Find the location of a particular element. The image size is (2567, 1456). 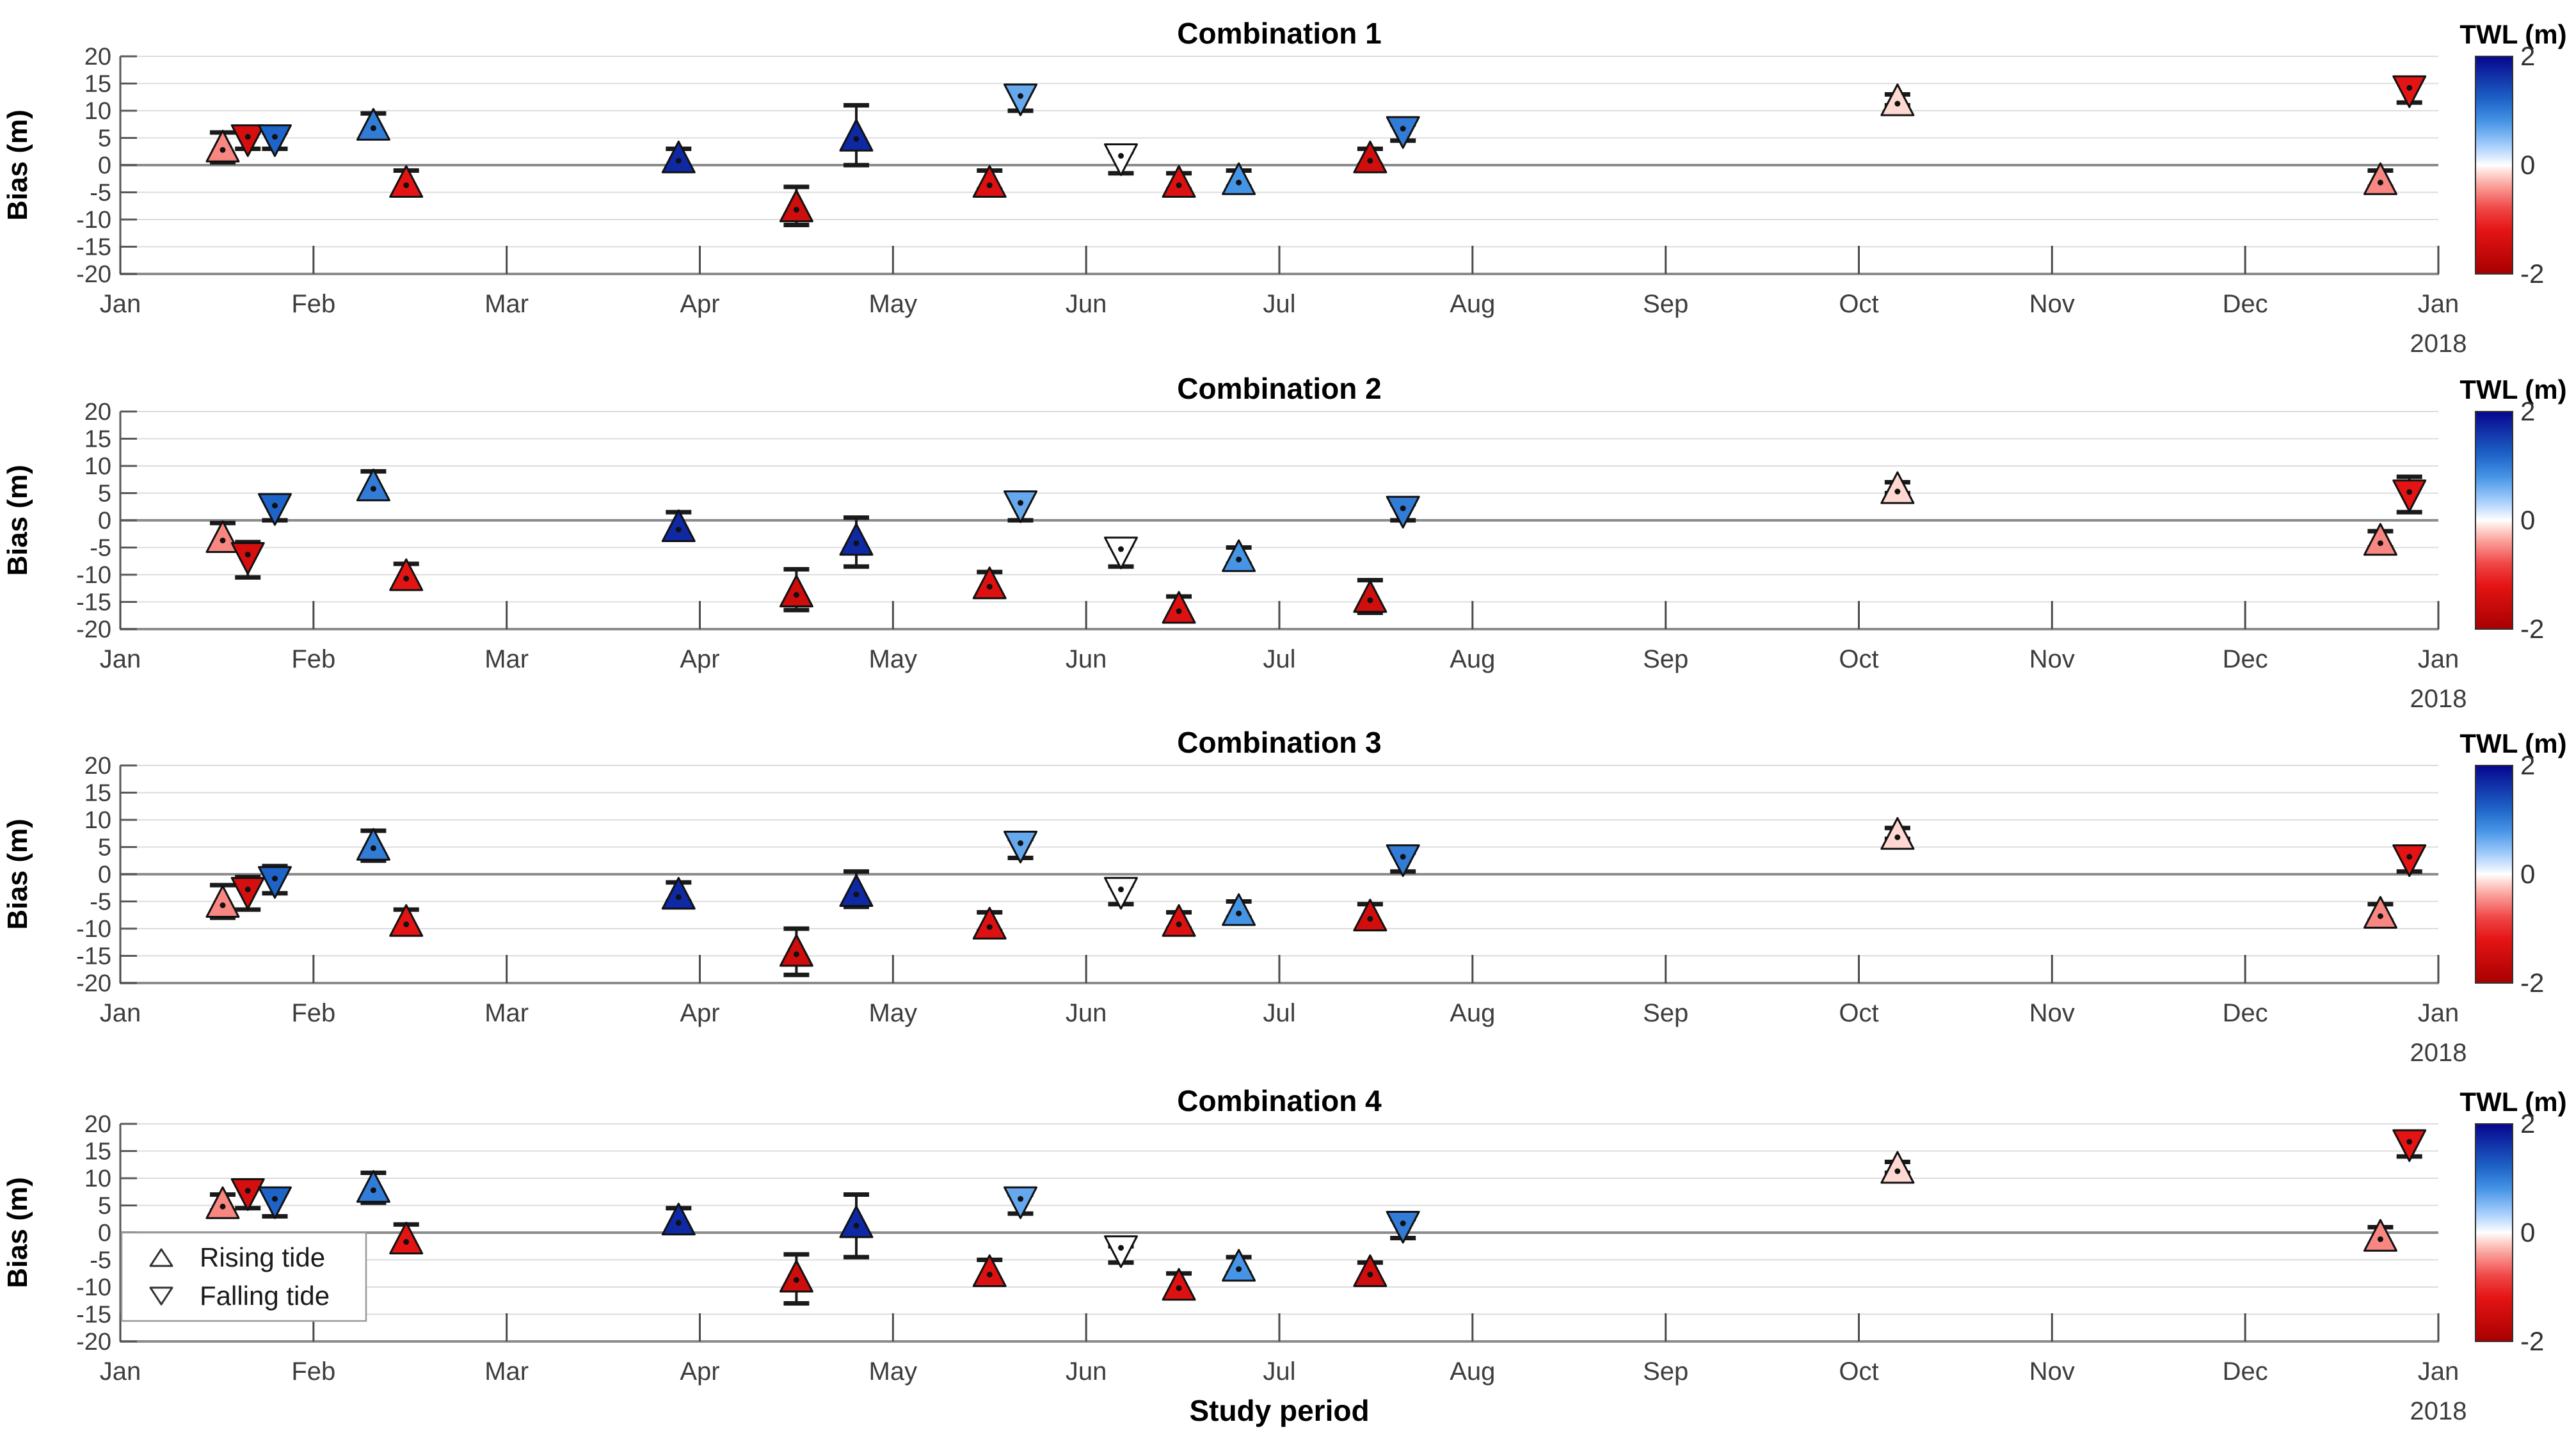

y-tick-label: -5 is located at coordinates (101, 902).